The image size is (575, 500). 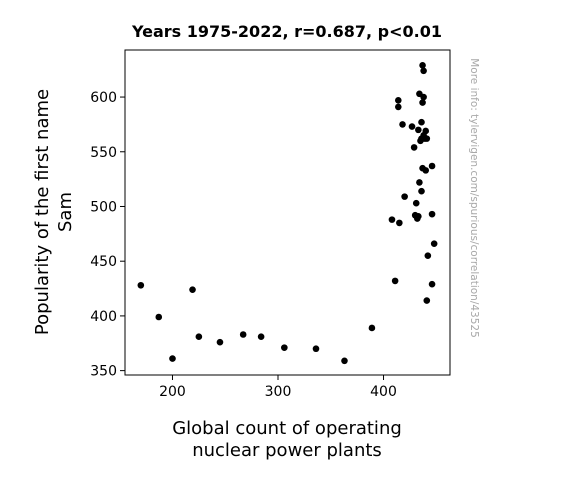 I want to click on y-axis-label-line-1: Popularity of the first name, so click(x=42, y=212).